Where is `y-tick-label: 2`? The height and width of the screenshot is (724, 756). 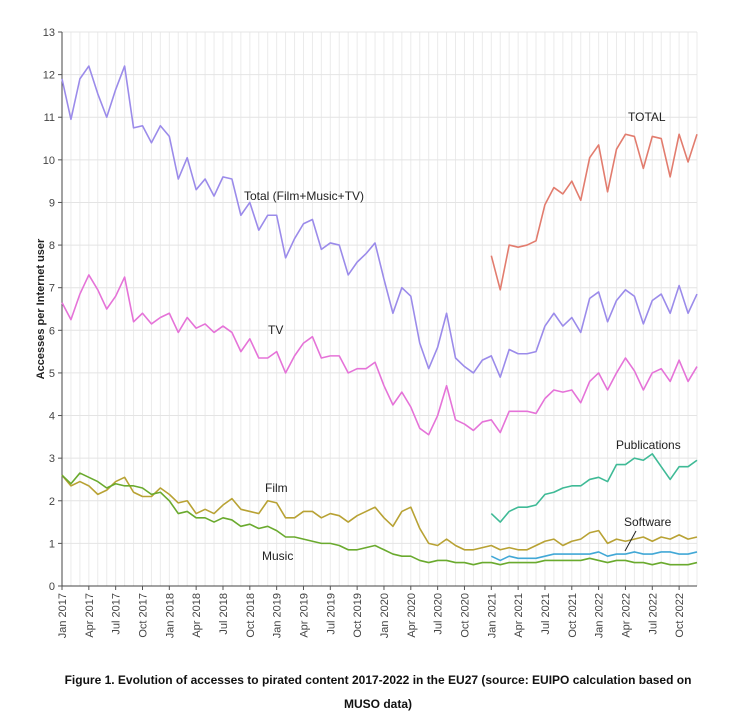 y-tick-label: 2 is located at coordinates (52, 502).